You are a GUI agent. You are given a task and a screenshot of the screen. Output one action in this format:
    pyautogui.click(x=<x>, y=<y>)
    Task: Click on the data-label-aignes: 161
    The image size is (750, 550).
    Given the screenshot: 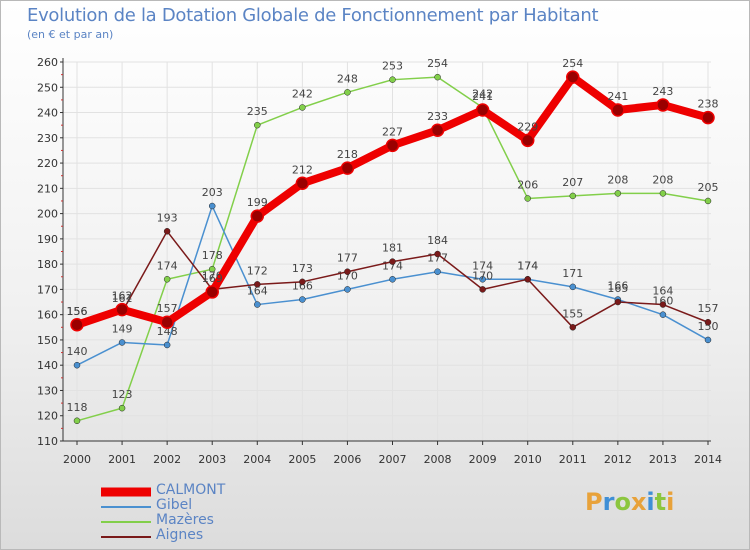 What is the action you would take?
    pyautogui.click(x=122, y=298)
    